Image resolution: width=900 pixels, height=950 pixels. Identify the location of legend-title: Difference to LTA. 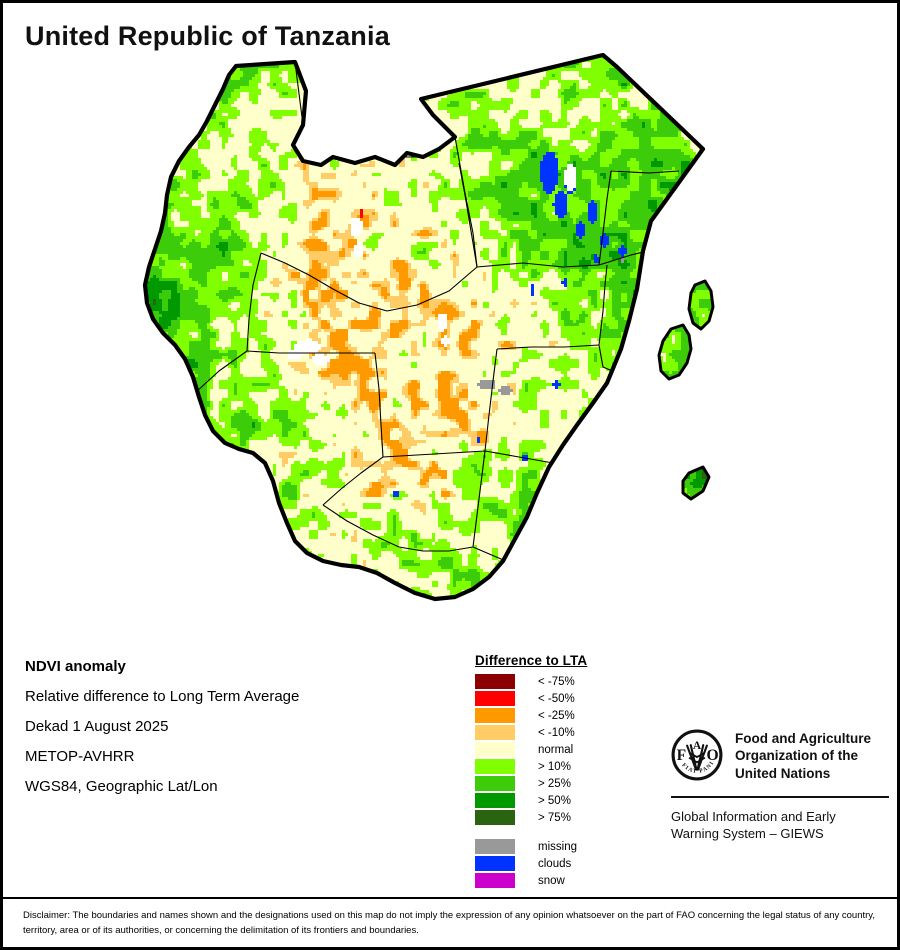
(570, 660).